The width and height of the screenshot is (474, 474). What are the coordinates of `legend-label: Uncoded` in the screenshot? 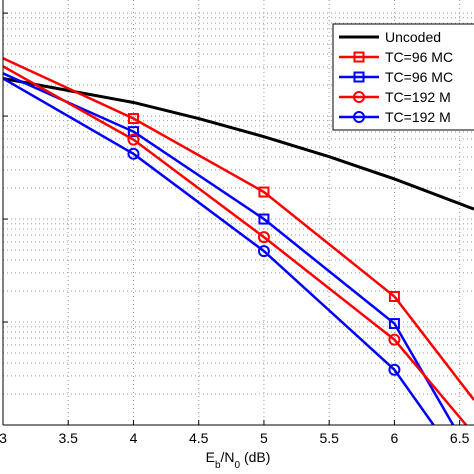 It's located at (413, 37).